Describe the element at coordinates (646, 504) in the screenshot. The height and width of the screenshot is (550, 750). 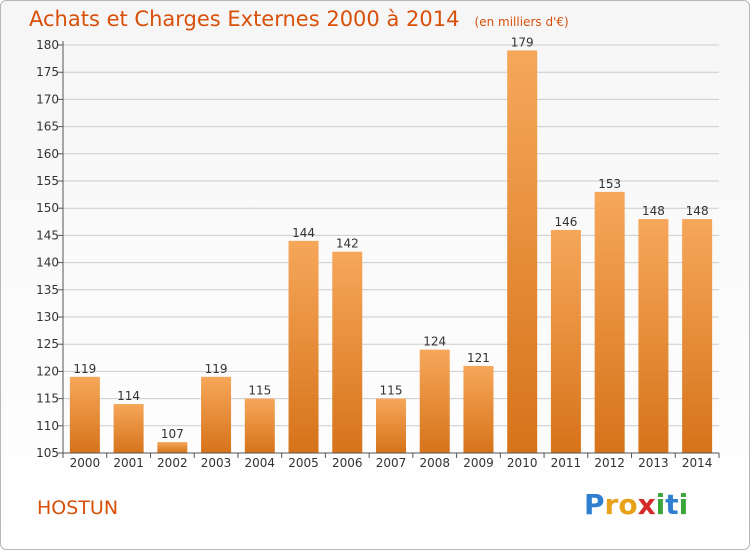
I see `logo-letter: x` at that location.